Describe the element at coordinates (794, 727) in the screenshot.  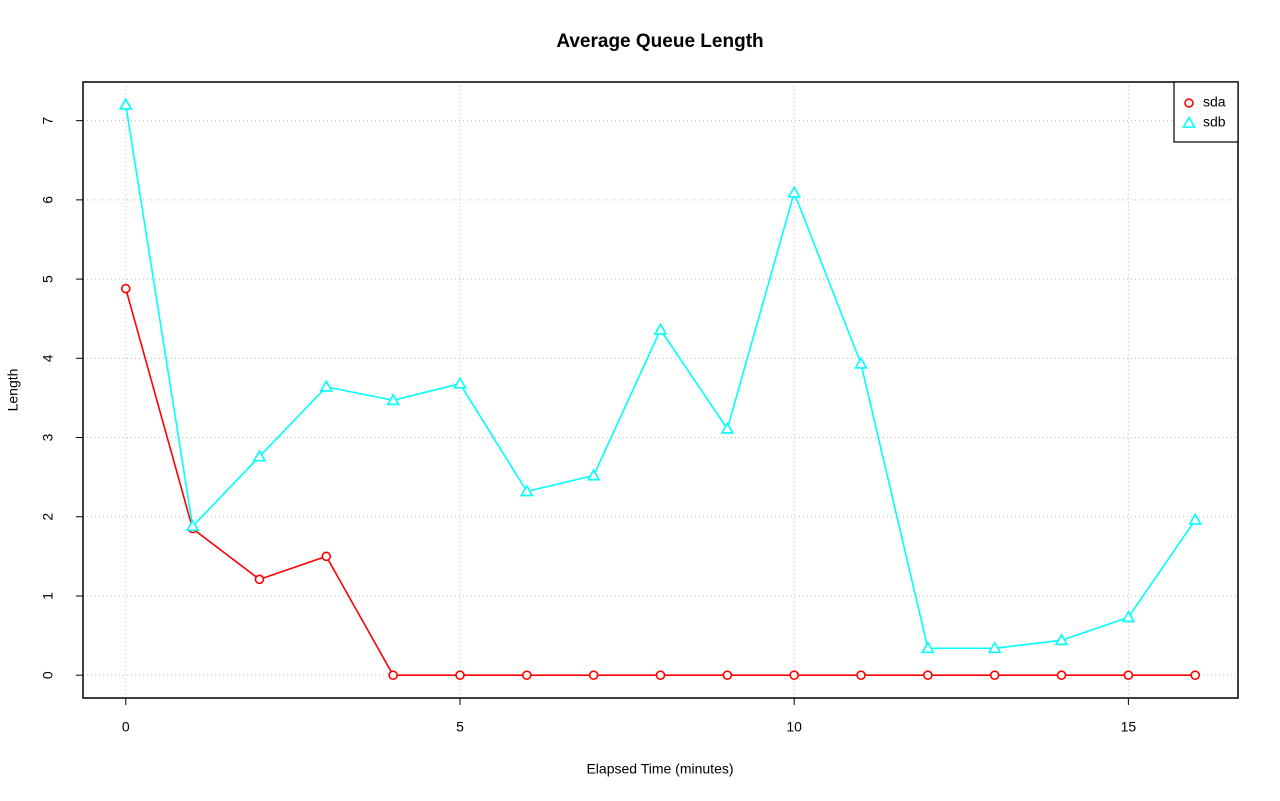
I see `x-tick-label: 10` at that location.